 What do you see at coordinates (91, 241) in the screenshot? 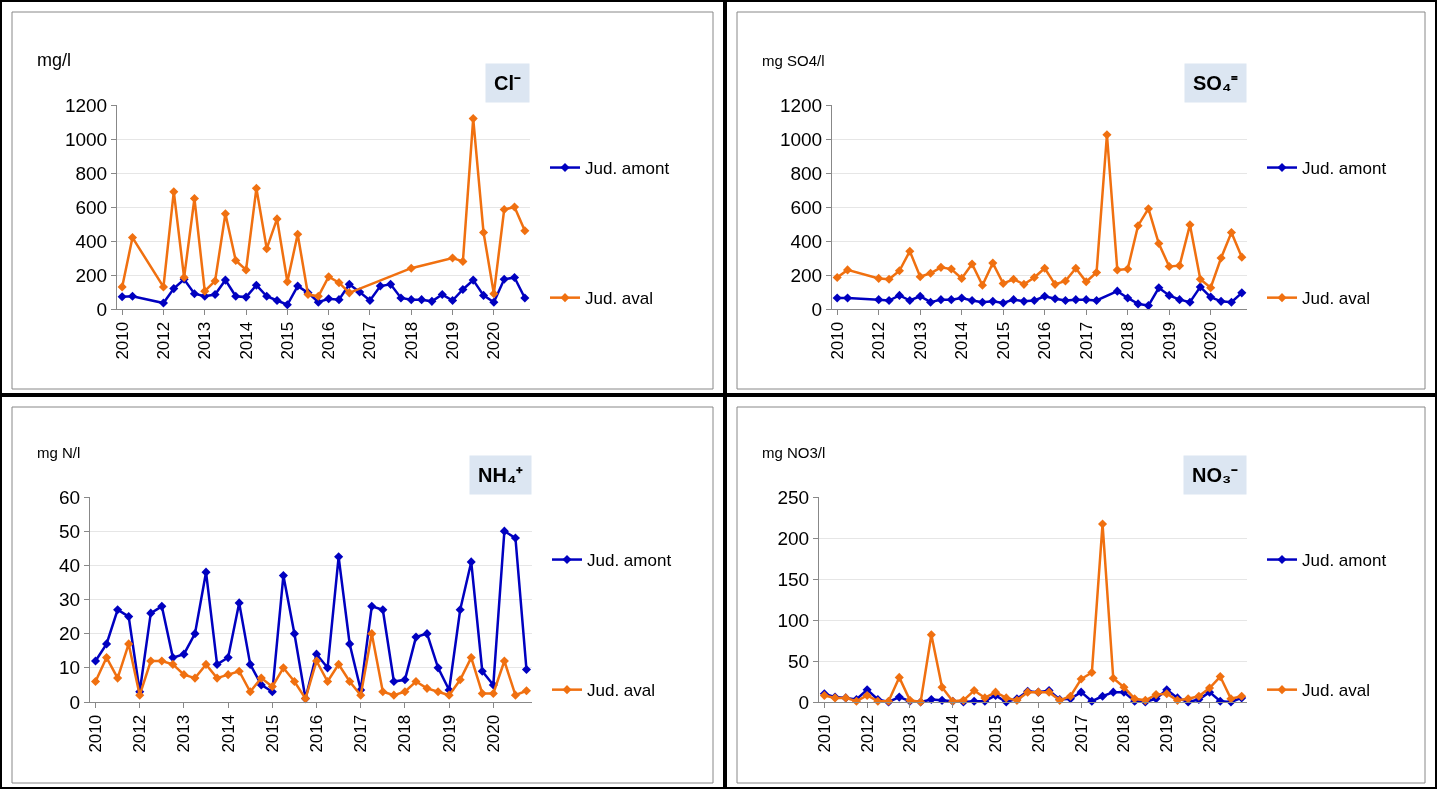
I see `y-tick-label: 400` at bounding box center [91, 241].